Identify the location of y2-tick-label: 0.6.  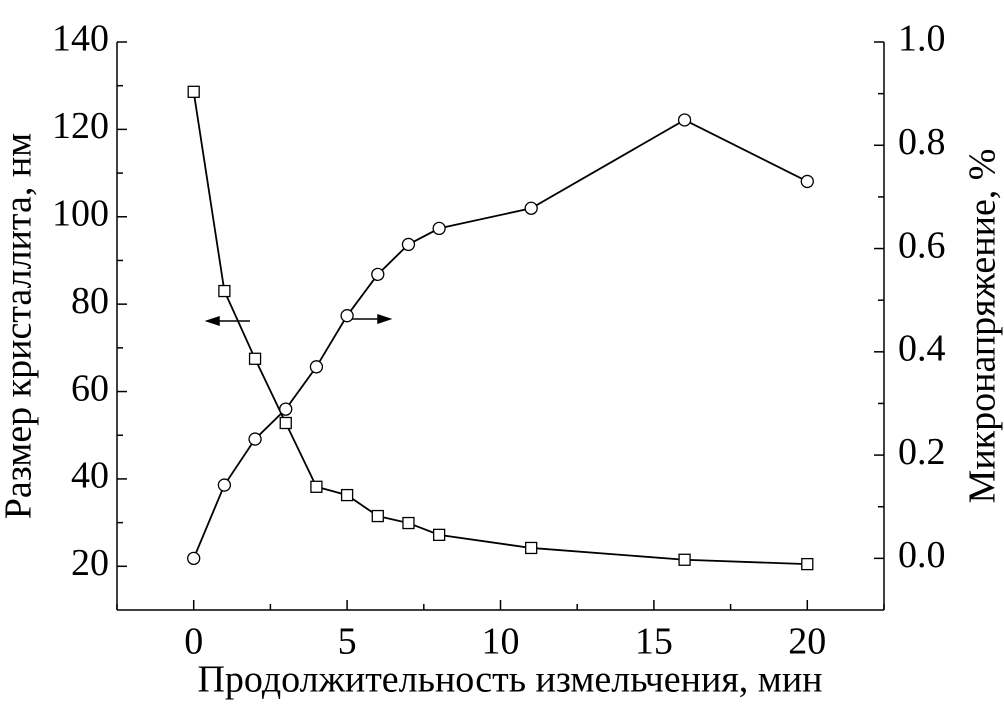
(922, 245).